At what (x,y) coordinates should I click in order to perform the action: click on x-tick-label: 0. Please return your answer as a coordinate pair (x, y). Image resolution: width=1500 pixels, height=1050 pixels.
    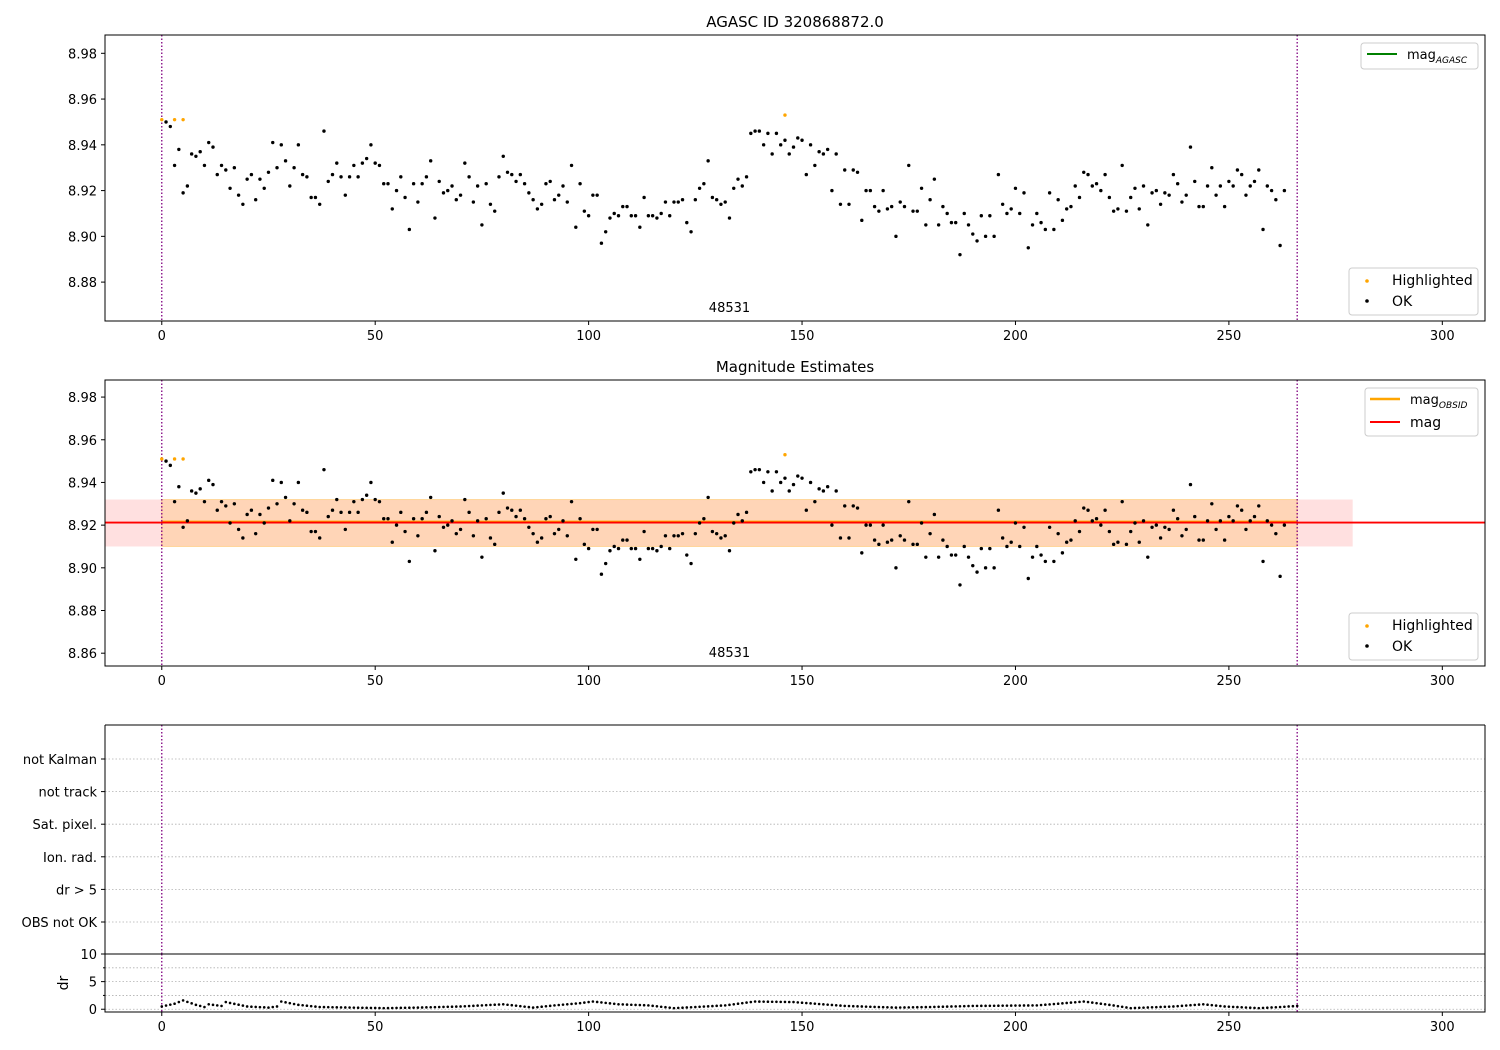
    Looking at the image, I should click on (162, 336).